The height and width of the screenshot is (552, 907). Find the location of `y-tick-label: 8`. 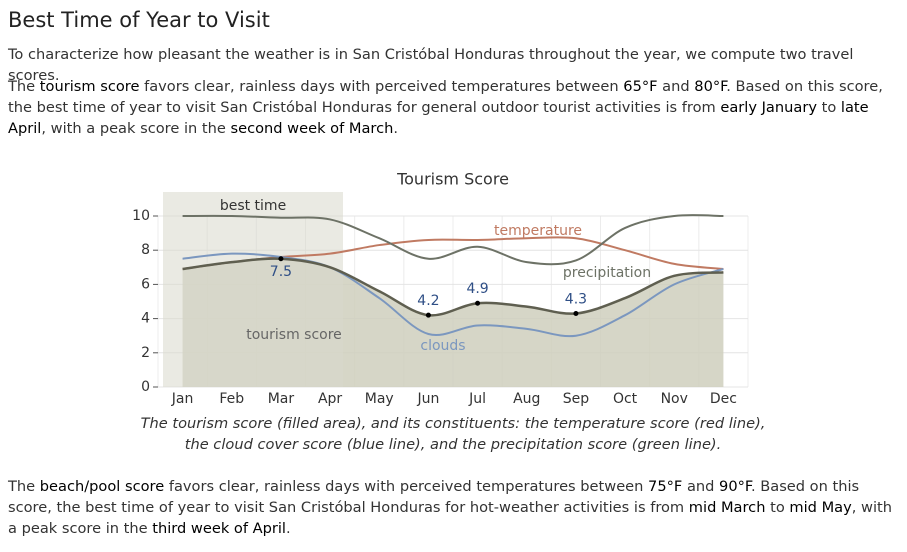

y-tick-label: 8 is located at coordinates (145, 250).